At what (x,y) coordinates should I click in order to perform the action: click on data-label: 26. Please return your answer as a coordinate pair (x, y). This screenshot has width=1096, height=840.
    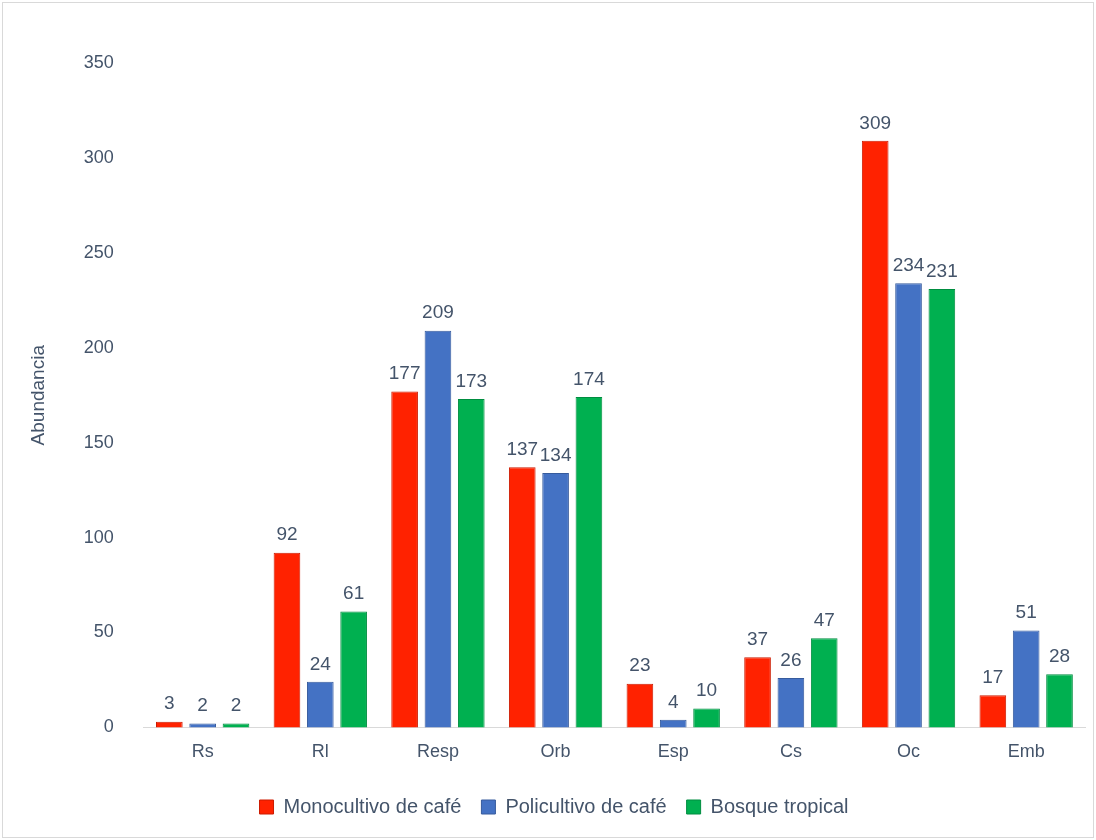
    Looking at the image, I should click on (791, 659).